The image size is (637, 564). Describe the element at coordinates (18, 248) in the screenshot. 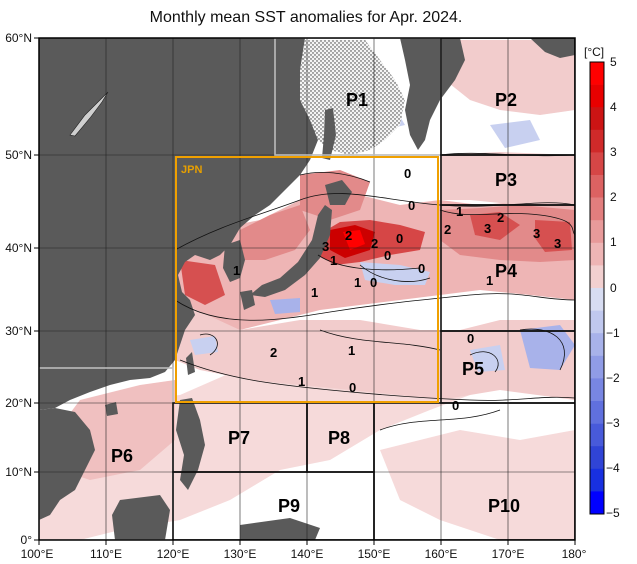

I see `lat-tick-label: 40°N` at that location.